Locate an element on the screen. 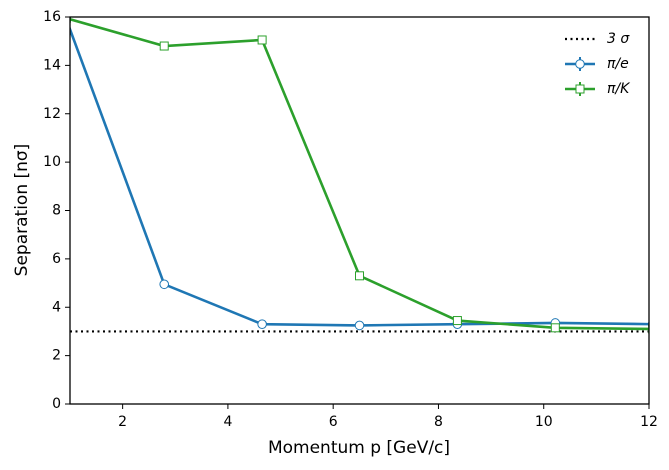  y-tick-label: 8 is located at coordinates (56, 211).